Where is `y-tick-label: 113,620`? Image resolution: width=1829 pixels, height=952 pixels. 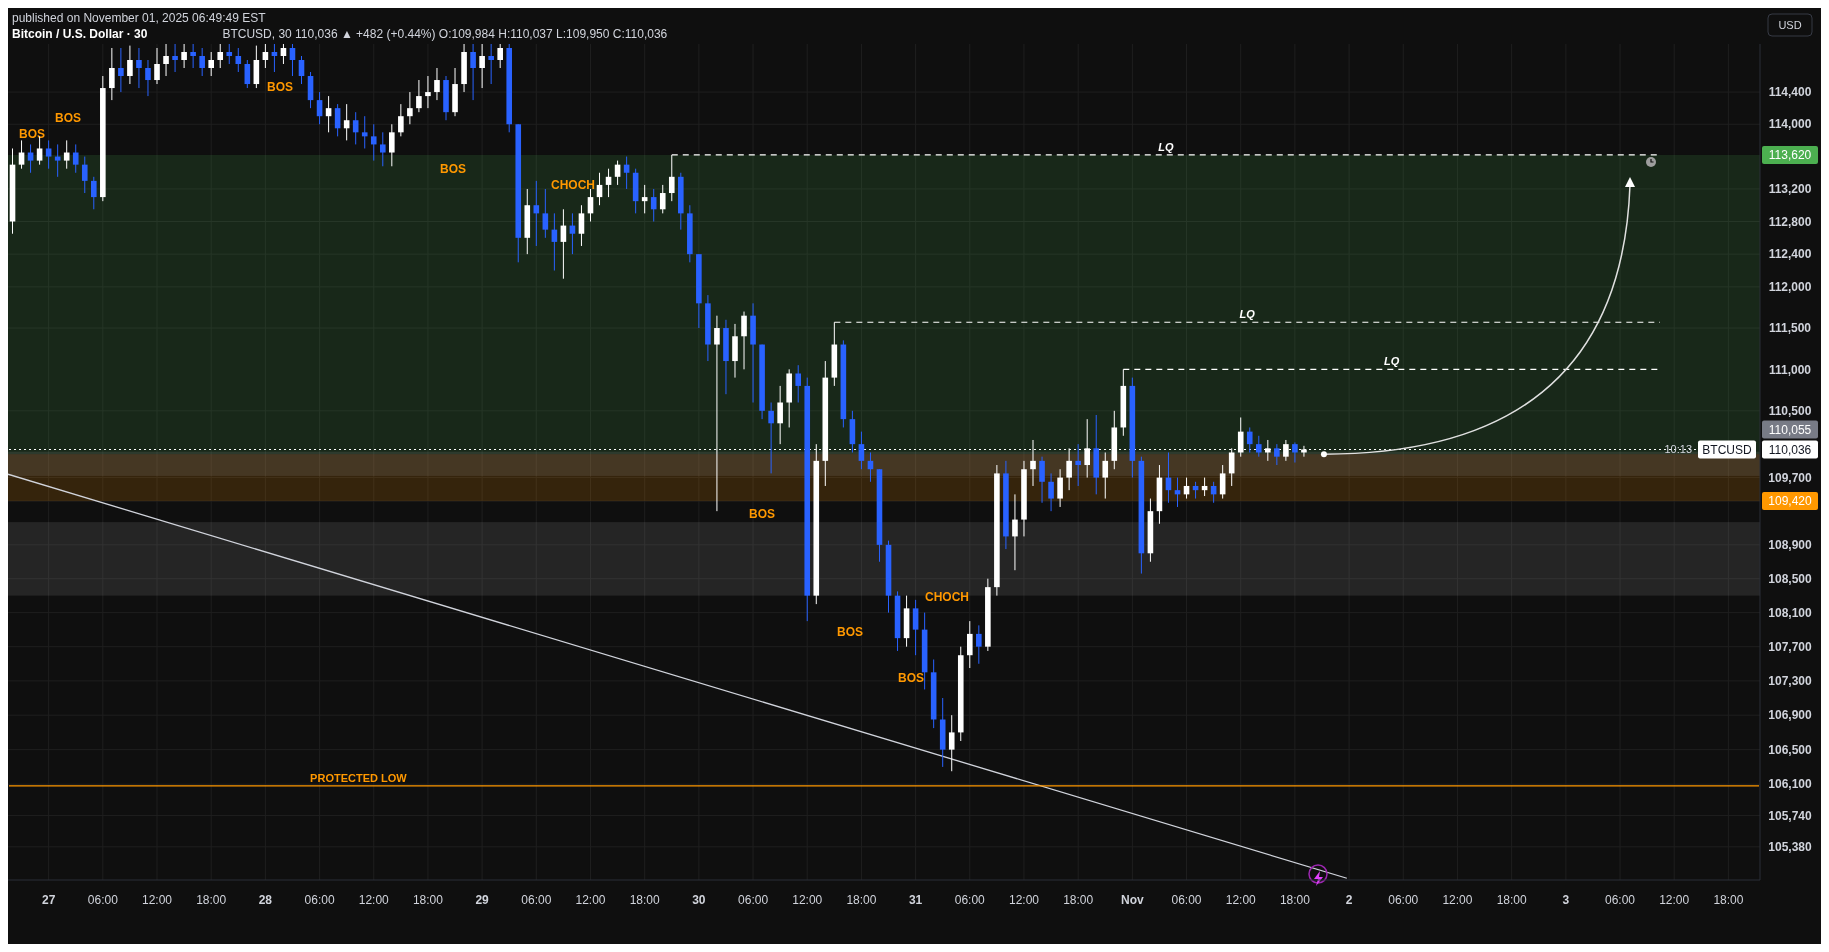
y-tick-label: 113,620 is located at coordinates (1790, 155).